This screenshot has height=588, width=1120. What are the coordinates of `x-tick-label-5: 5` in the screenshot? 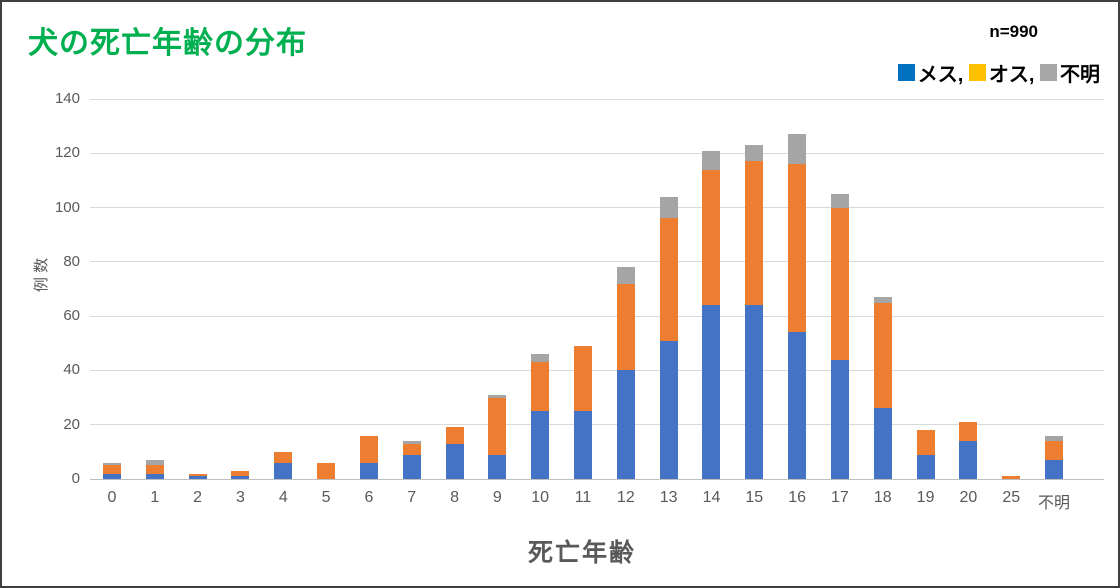 It's located at (326, 497).